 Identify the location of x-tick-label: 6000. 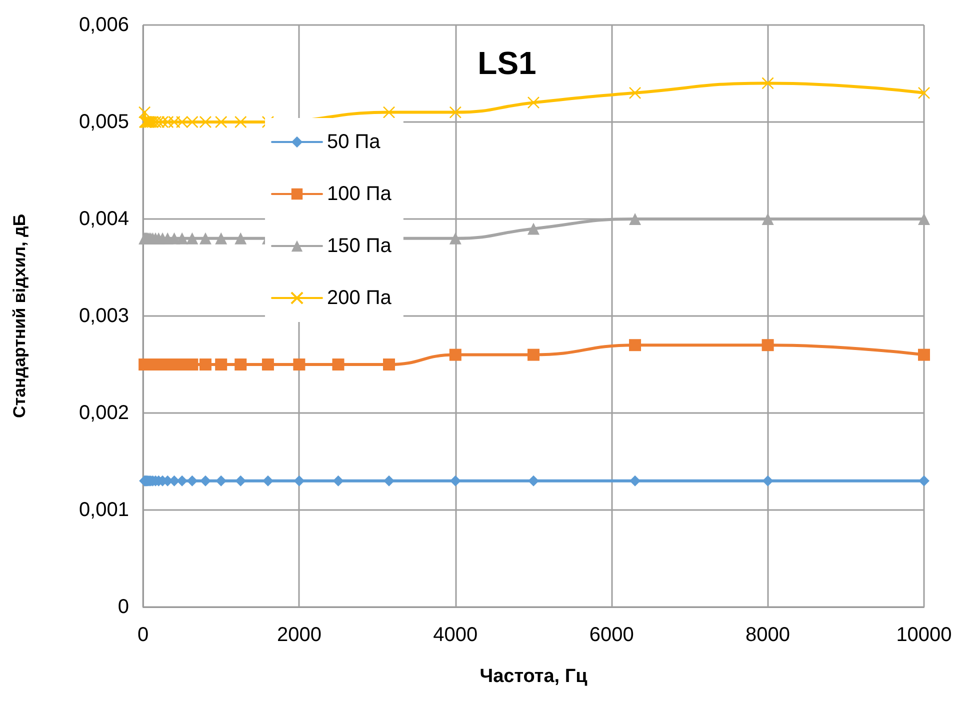
(611, 635).